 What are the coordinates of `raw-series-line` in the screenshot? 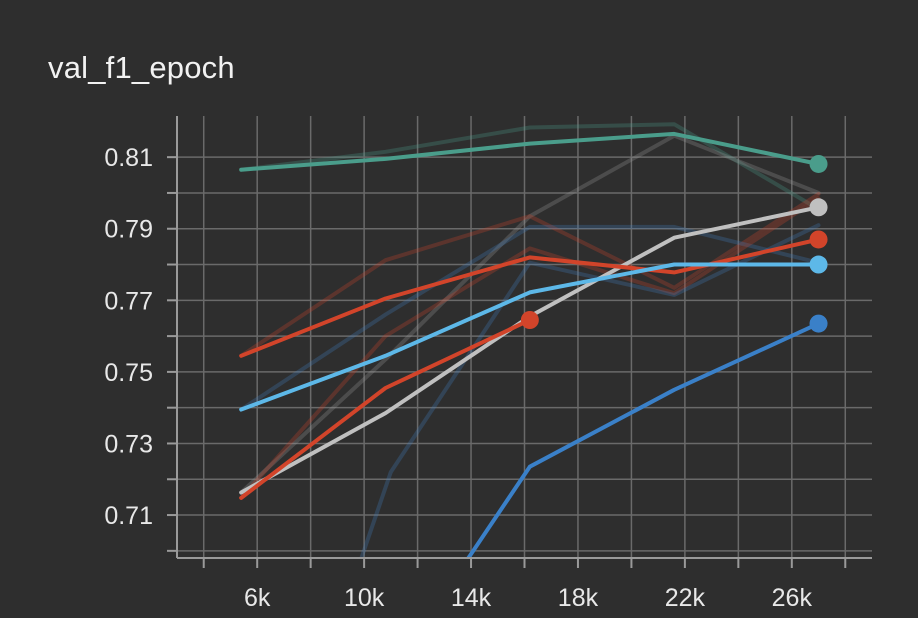 It's located at (530, 167).